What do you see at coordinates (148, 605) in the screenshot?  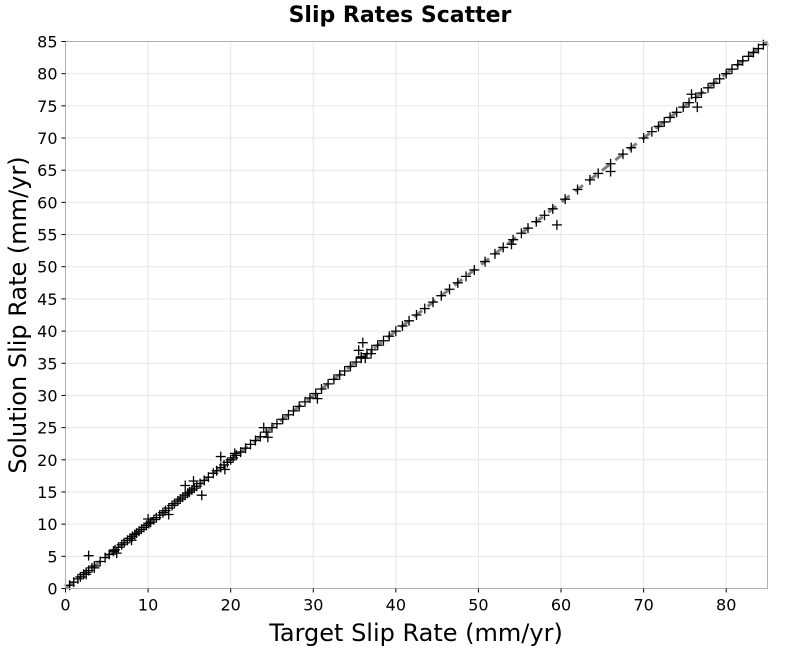 I see `x-tick-label: 10` at bounding box center [148, 605].